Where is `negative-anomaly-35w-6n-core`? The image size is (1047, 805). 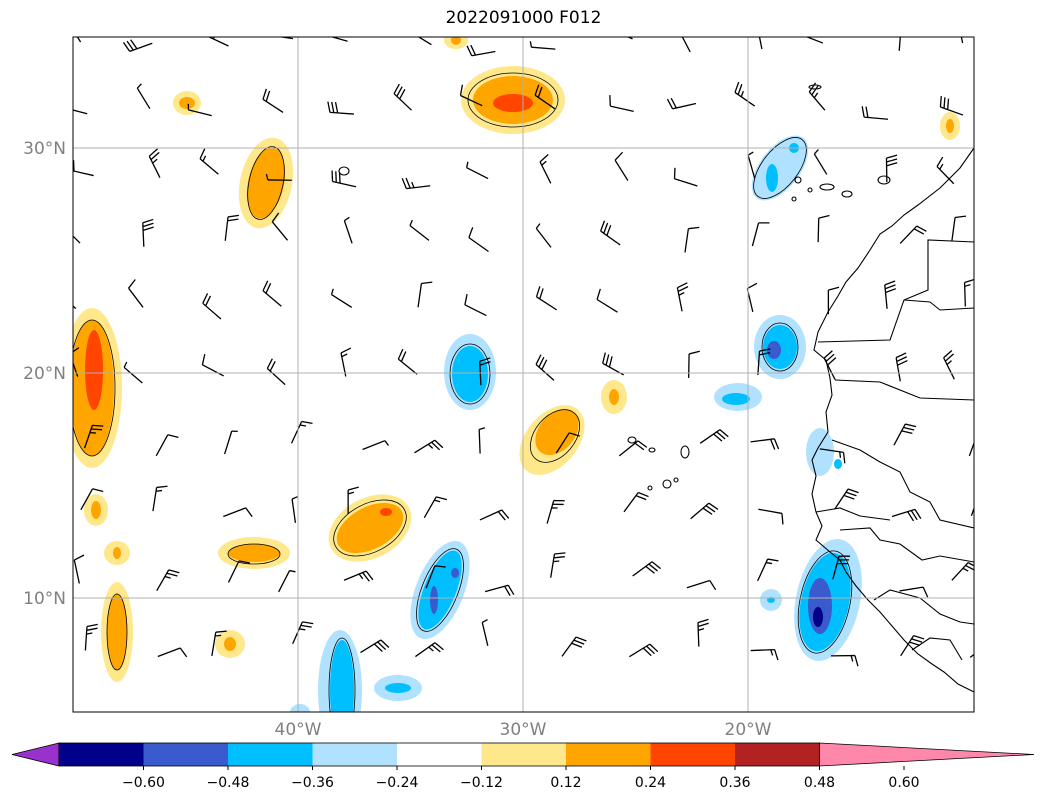 negative-anomaly-35w-6n-core is located at coordinates (398, 688).